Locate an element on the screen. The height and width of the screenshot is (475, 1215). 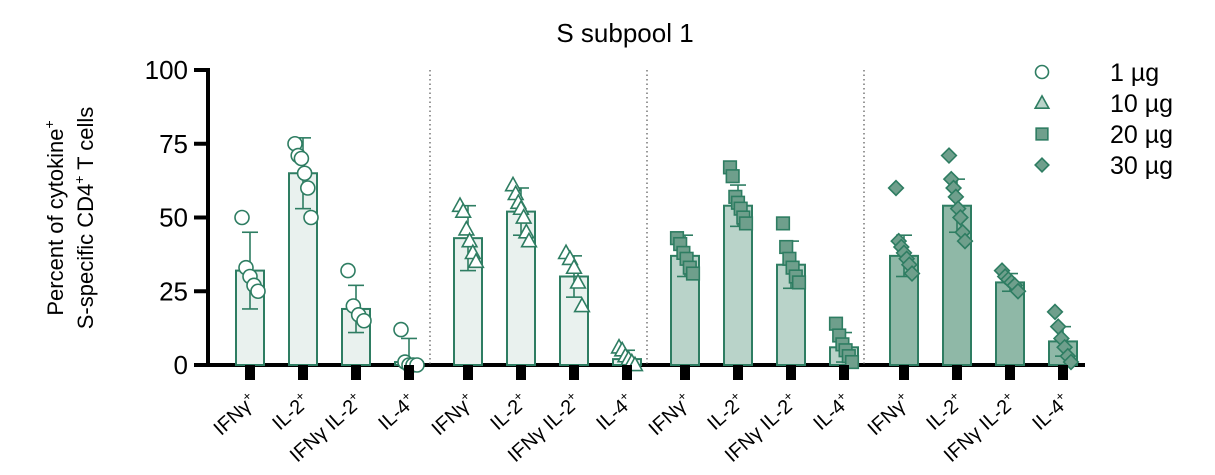
y-axis-label-line2: S-specific CD4+ T cells is located at coordinates (84, 218).